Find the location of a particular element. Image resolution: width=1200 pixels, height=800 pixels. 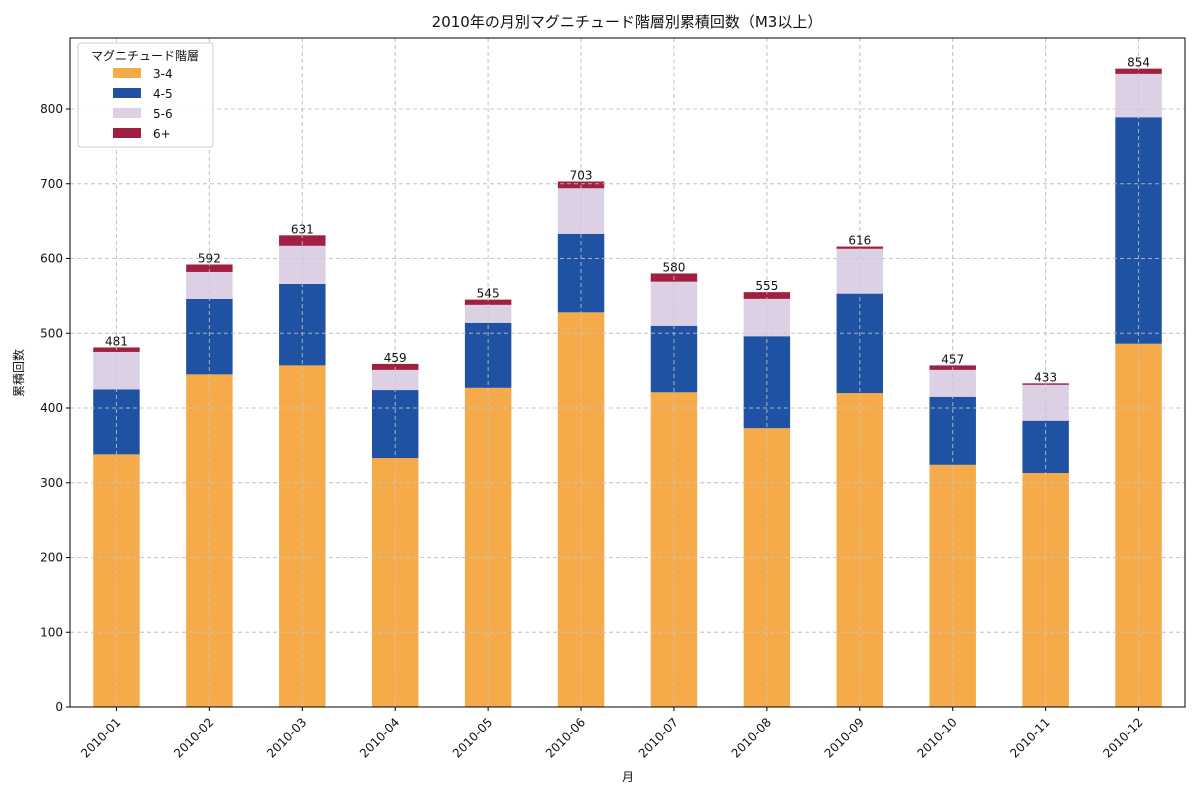

legend: マグニチュード階層 3-4 4-5 5-6 6+ is located at coordinates (145, 95).